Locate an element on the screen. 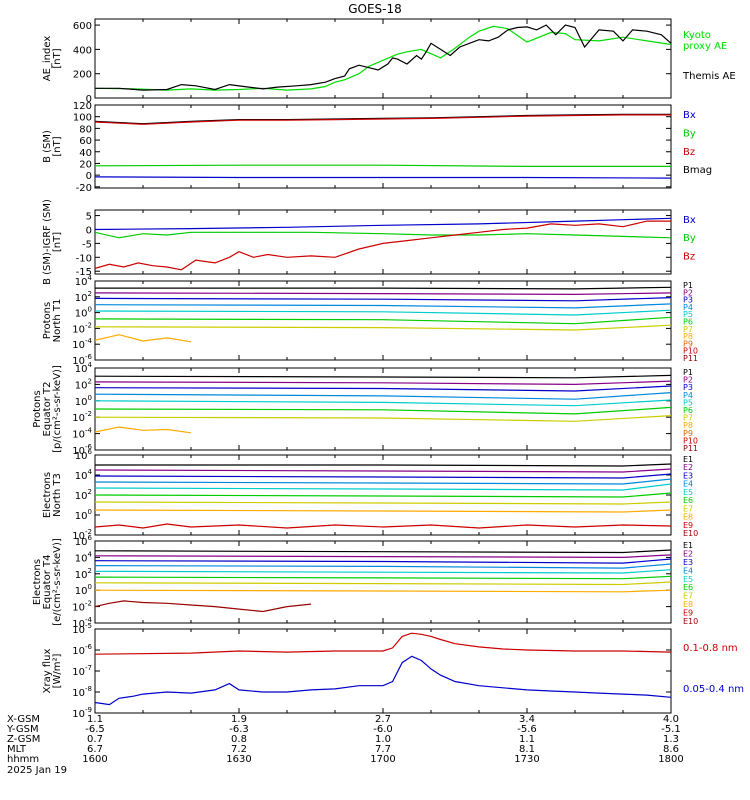 The height and width of the screenshot is (800, 750). y-tick-label: -10 is located at coordinates (84, 258).